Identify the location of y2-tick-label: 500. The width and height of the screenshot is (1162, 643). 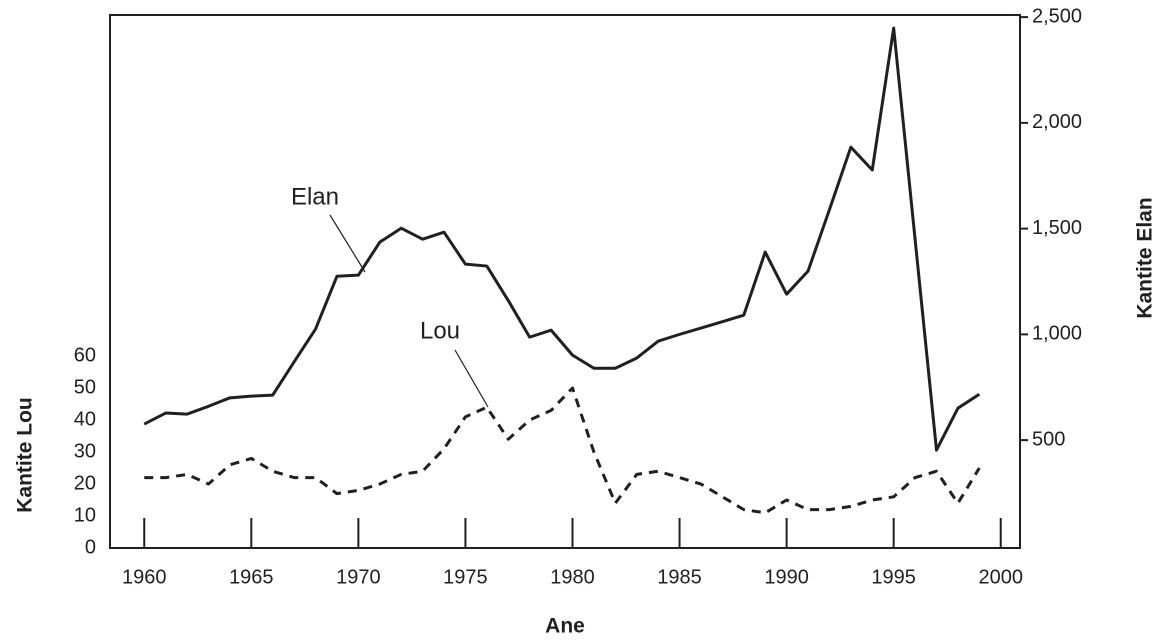
(1048, 439).